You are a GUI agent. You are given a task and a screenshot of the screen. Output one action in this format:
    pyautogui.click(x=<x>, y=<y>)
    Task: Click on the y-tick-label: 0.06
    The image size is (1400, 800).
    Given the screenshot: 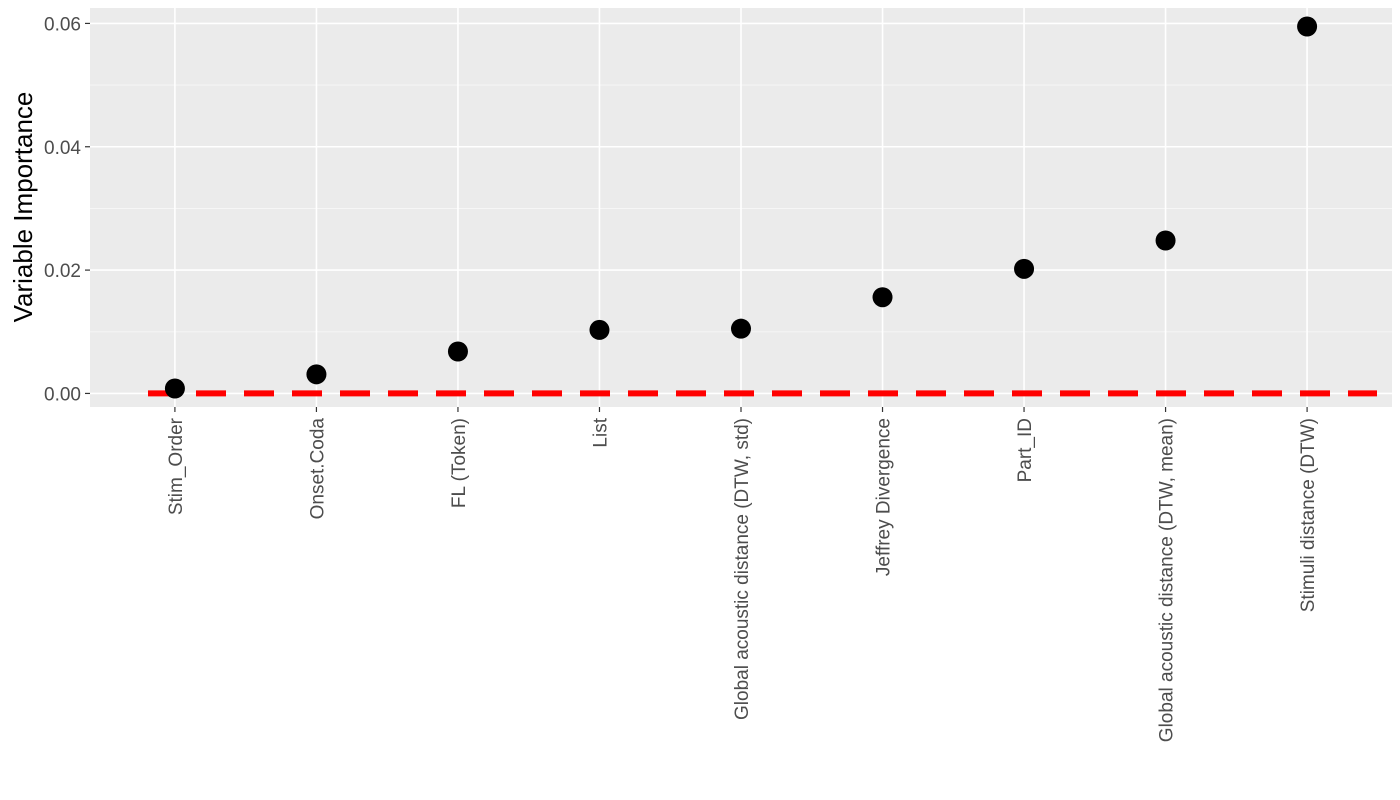 What is the action you would take?
    pyautogui.click(x=62, y=24)
    